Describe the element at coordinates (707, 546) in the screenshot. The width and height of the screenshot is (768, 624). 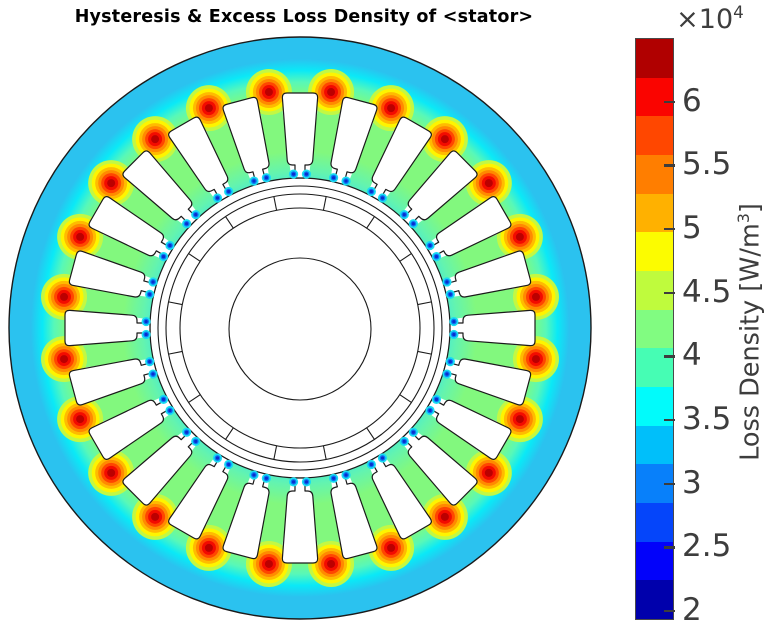
I see `colorbar-tick-label: 2.5` at that location.